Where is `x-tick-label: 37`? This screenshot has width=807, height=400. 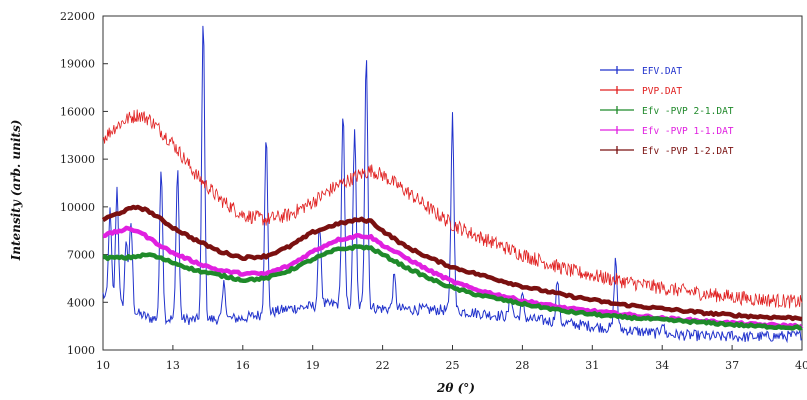 x-tick-label: 37 is located at coordinates (732, 365).